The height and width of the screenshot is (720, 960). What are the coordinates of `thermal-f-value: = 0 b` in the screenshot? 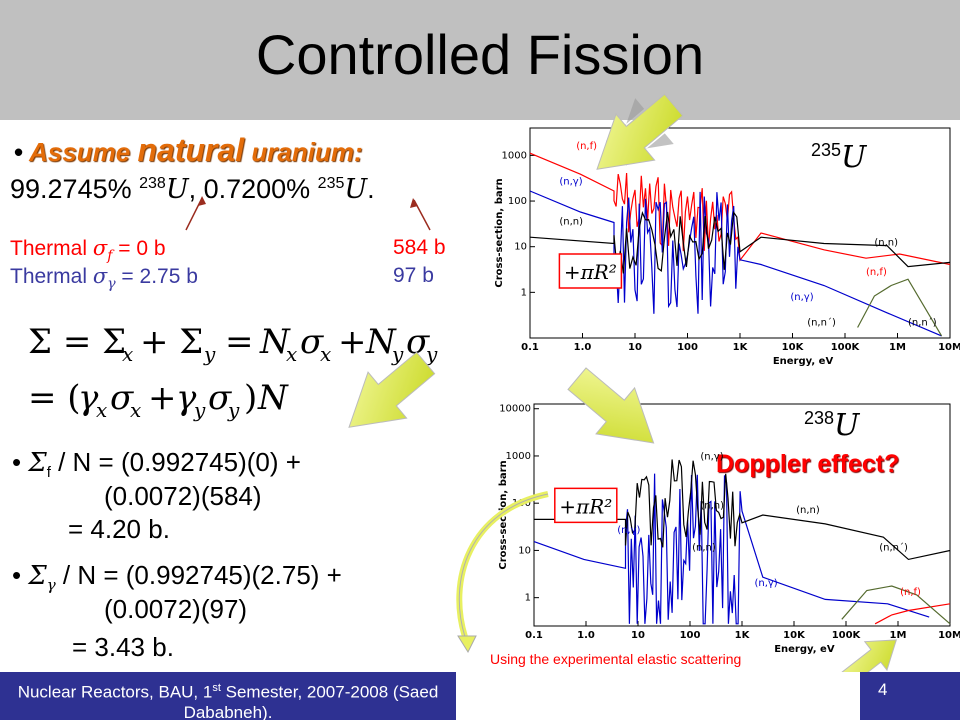 It's located at (139, 248).